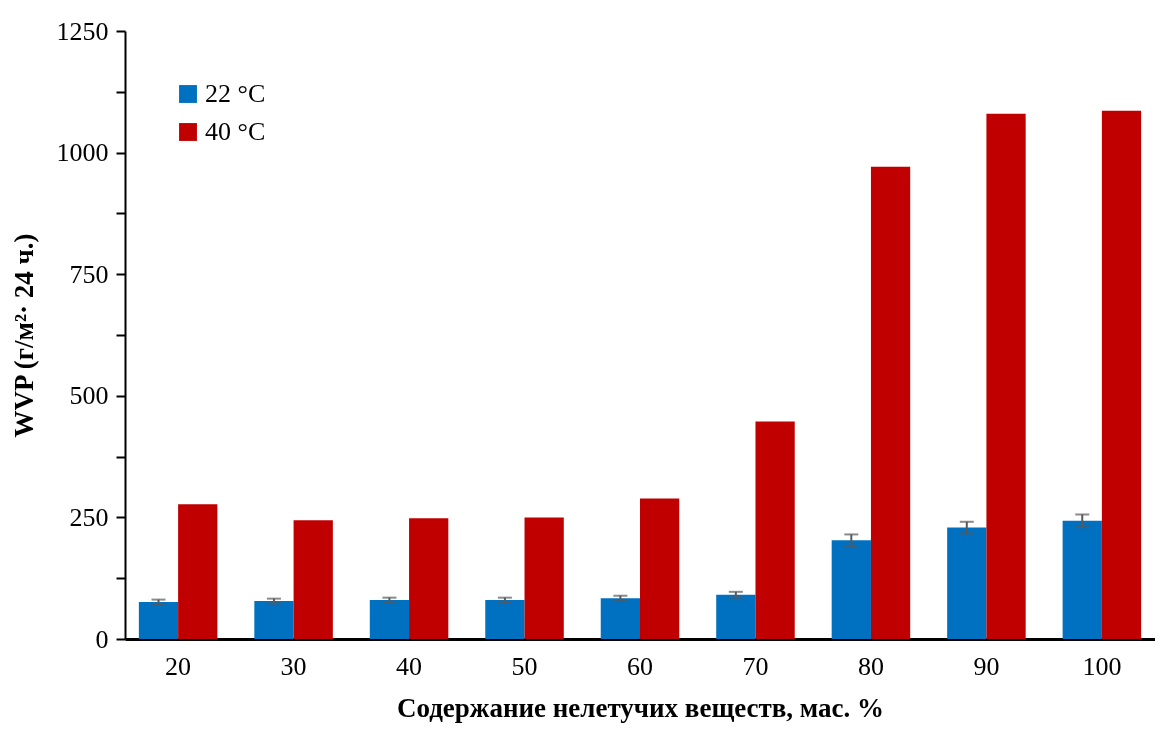 The image size is (1160, 744). Describe the element at coordinates (293, 666) in the screenshot. I see `x-tick-label: 30` at that location.